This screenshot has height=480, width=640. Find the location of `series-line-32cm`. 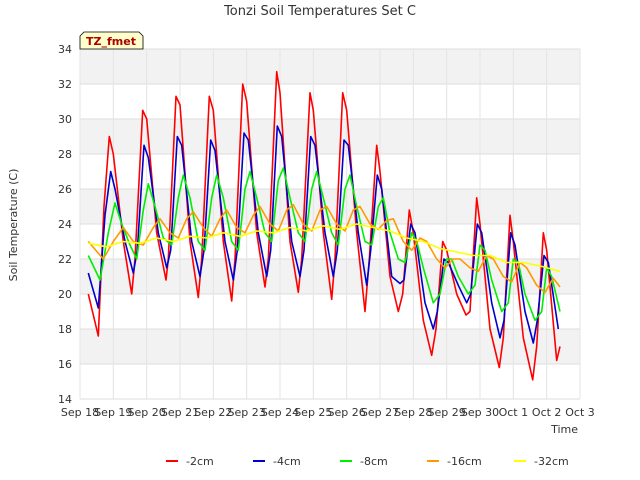

series-line-32cm is located at coordinates (324, 248).